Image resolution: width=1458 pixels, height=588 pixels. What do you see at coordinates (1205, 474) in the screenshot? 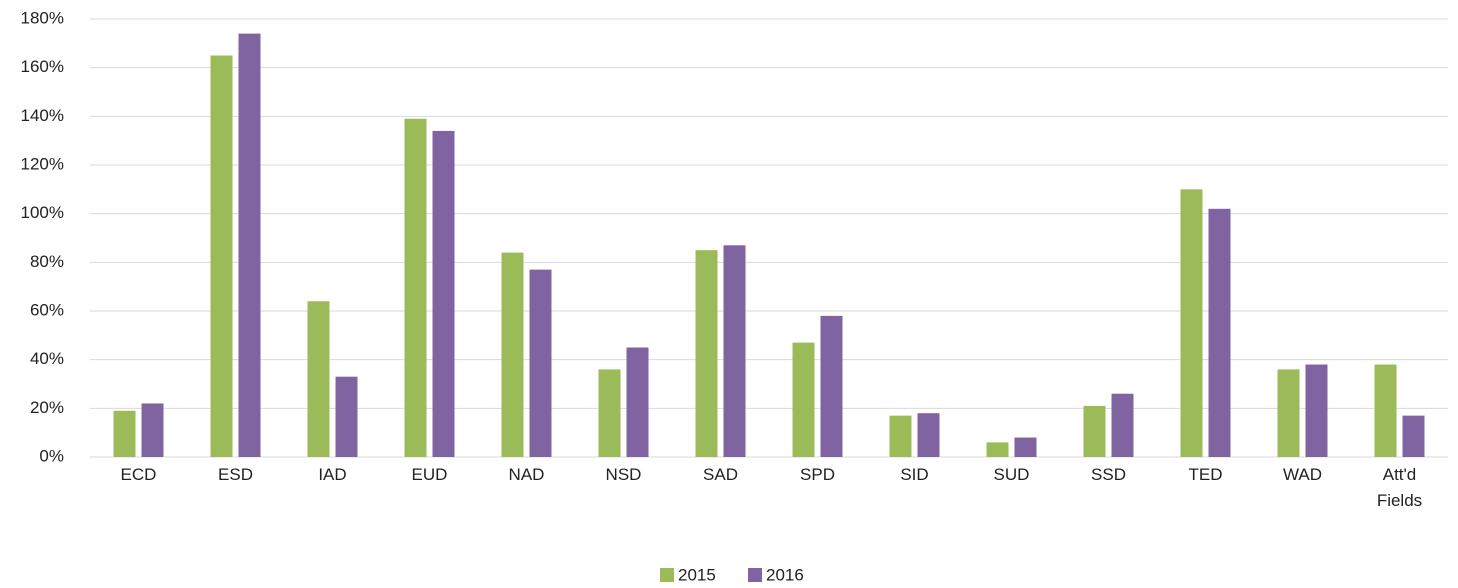
I see `x-tick-label: TED` at bounding box center [1205, 474].